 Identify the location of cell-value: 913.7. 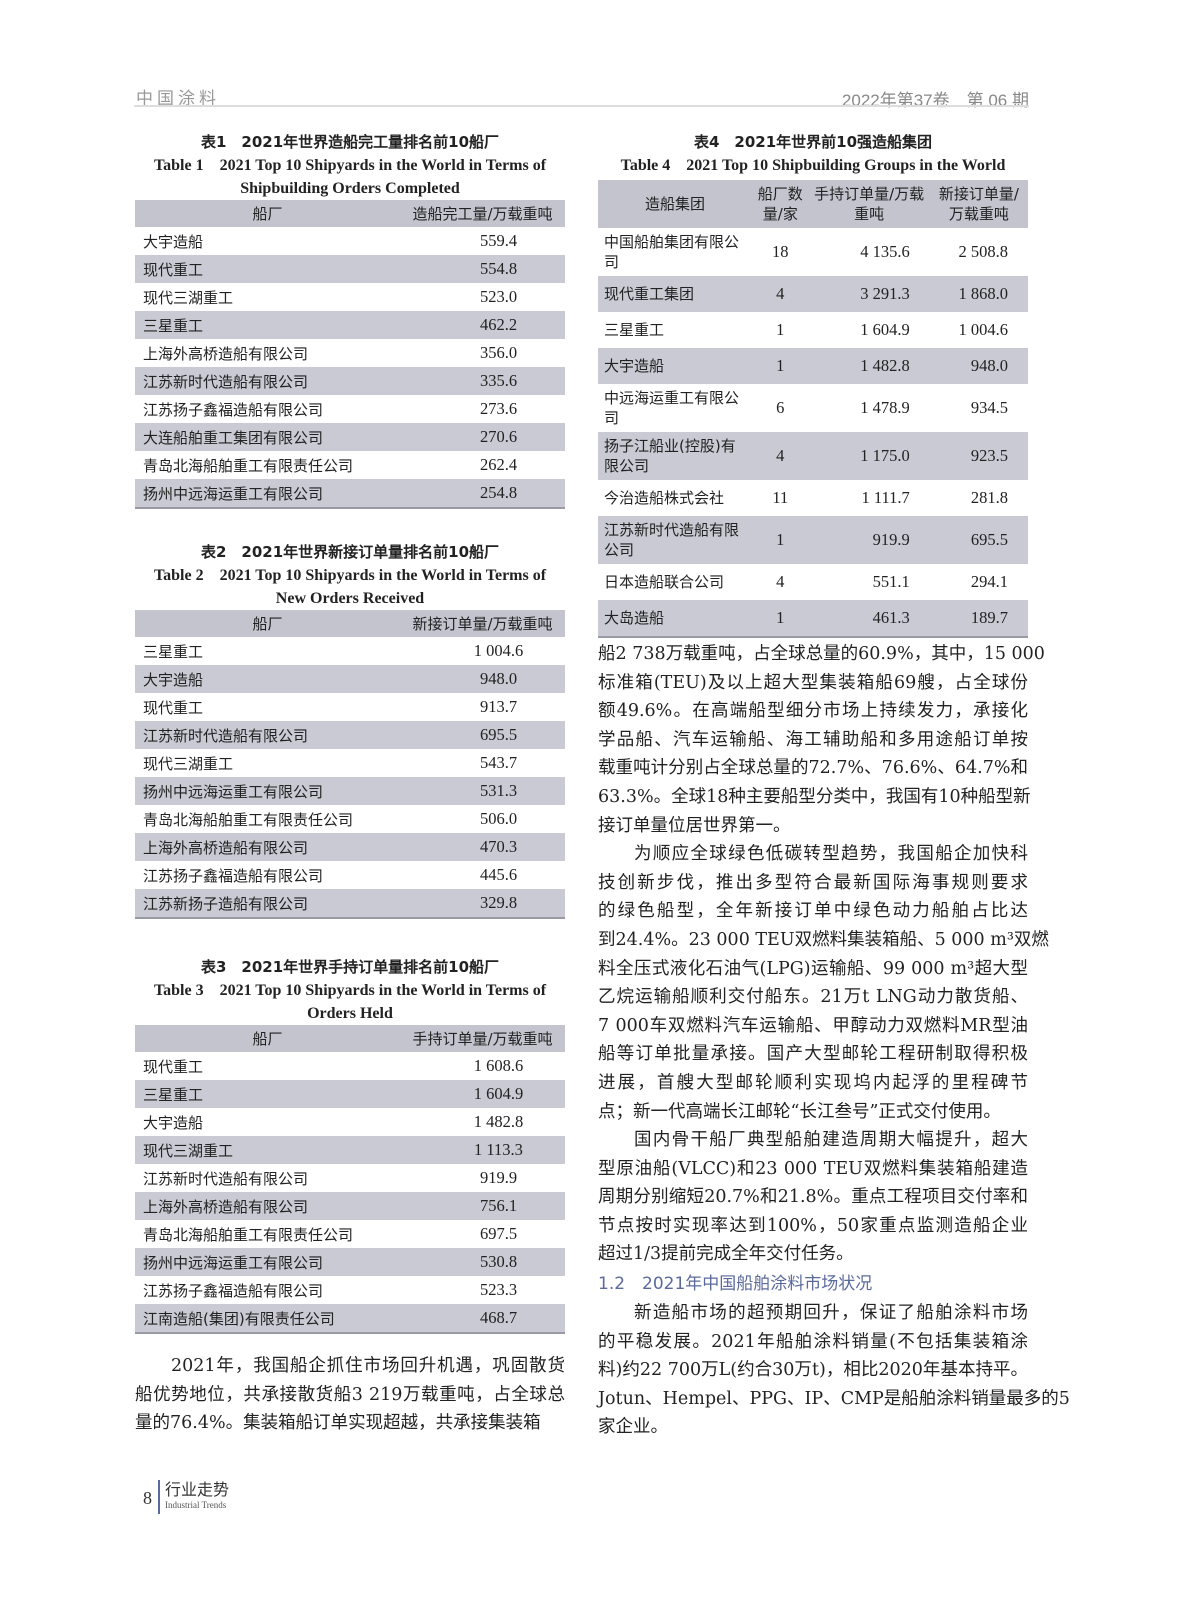
(498, 706).